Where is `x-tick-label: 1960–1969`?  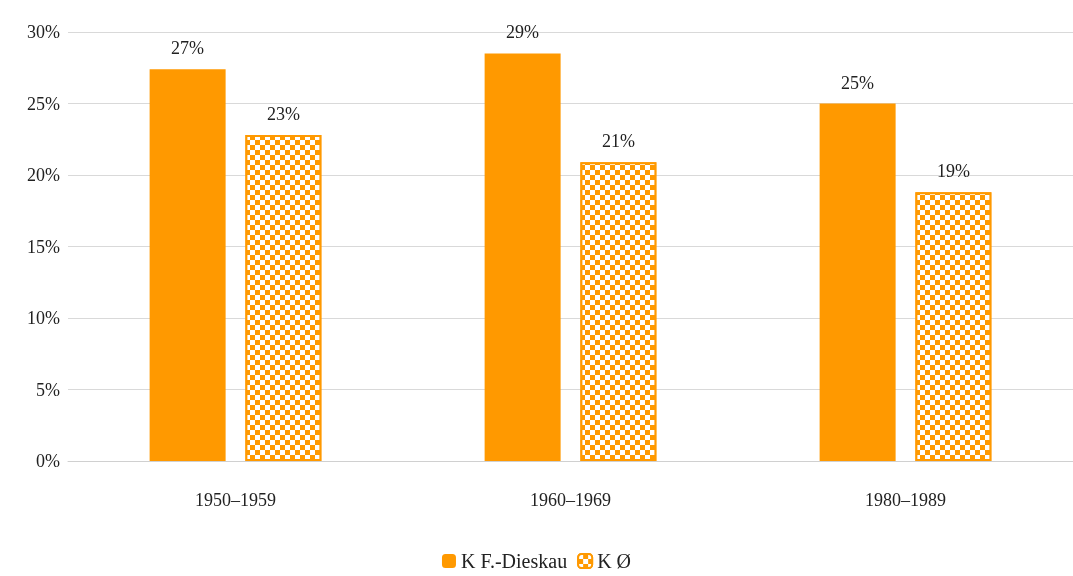 x-tick-label: 1960–1969 is located at coordinates (570, 500).